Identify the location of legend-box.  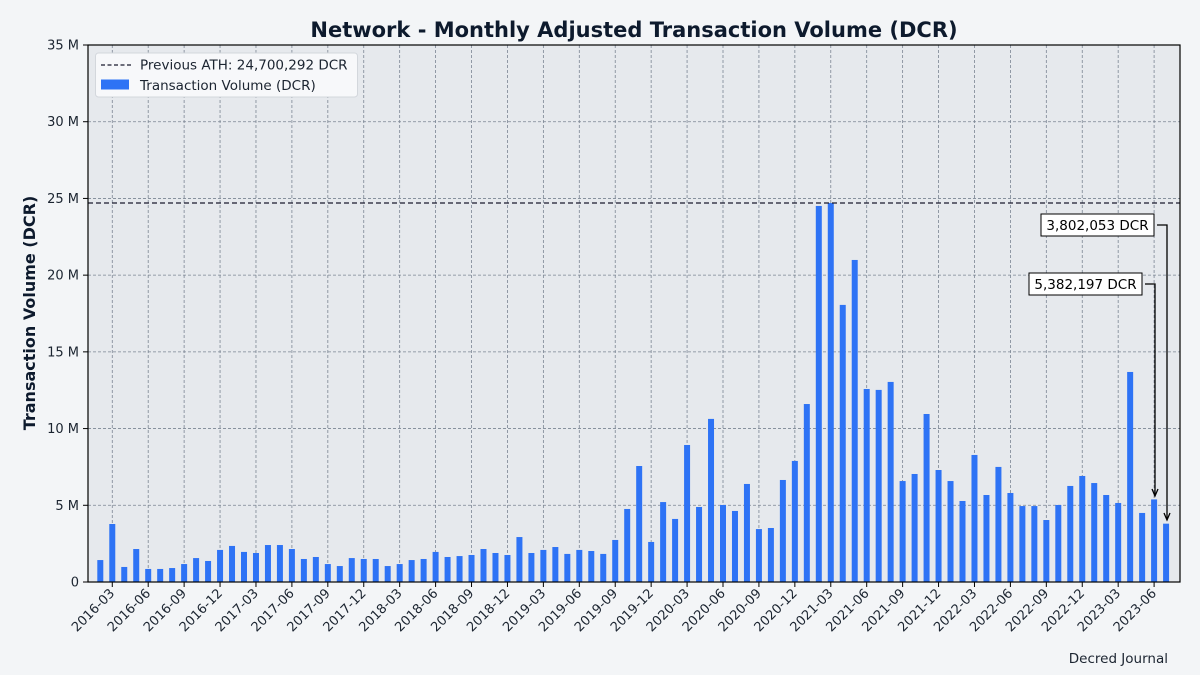
(226, 75).